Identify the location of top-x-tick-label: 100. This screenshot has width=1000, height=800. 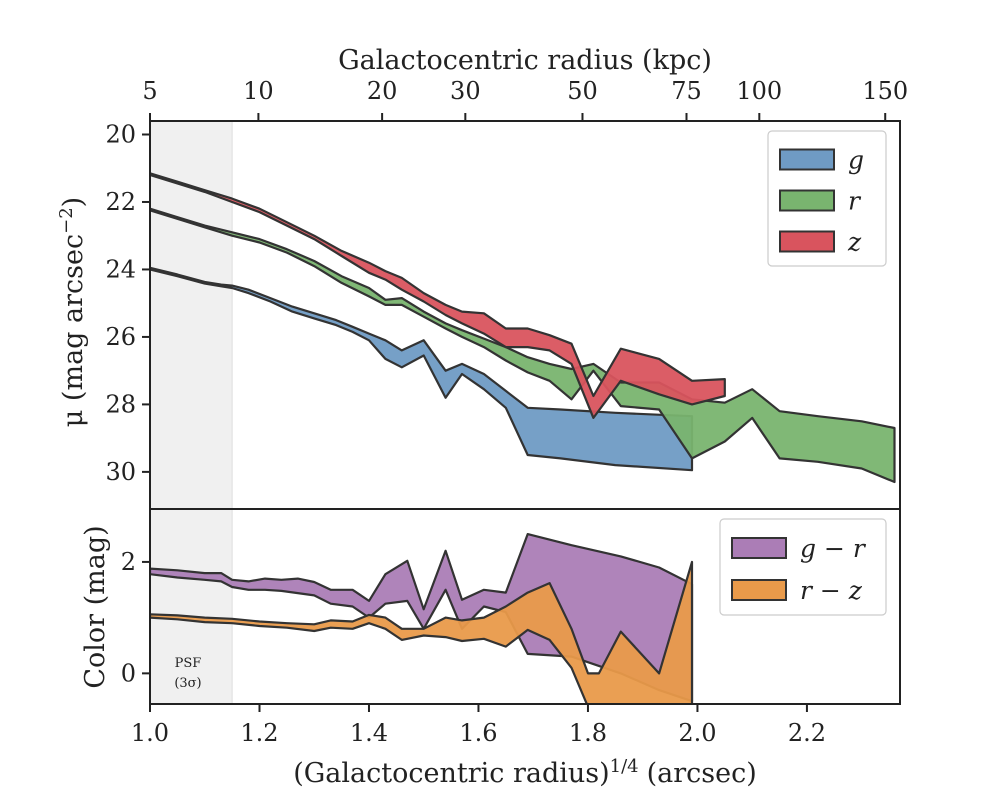
(759, 91).